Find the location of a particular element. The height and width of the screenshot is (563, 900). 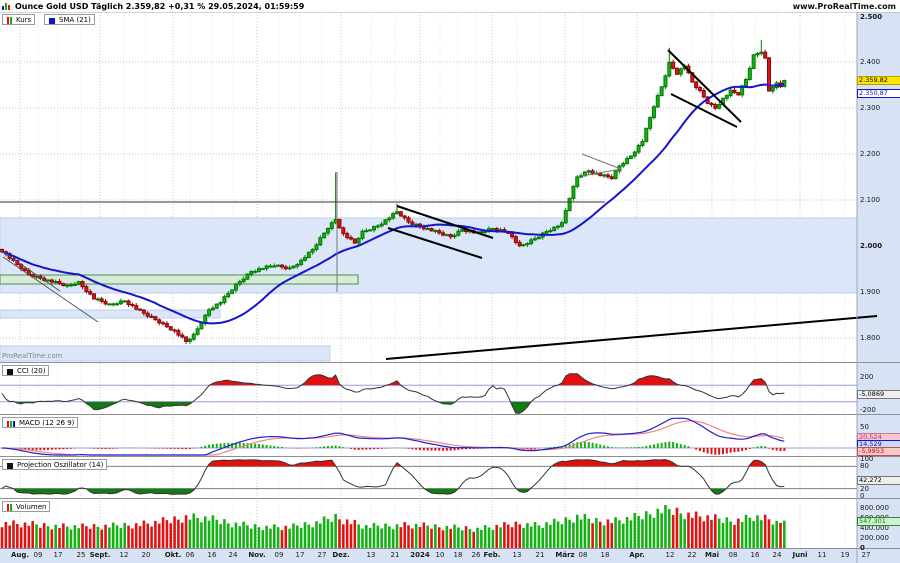

time-axis-label: Nov. is located at coordinates (257, 555).